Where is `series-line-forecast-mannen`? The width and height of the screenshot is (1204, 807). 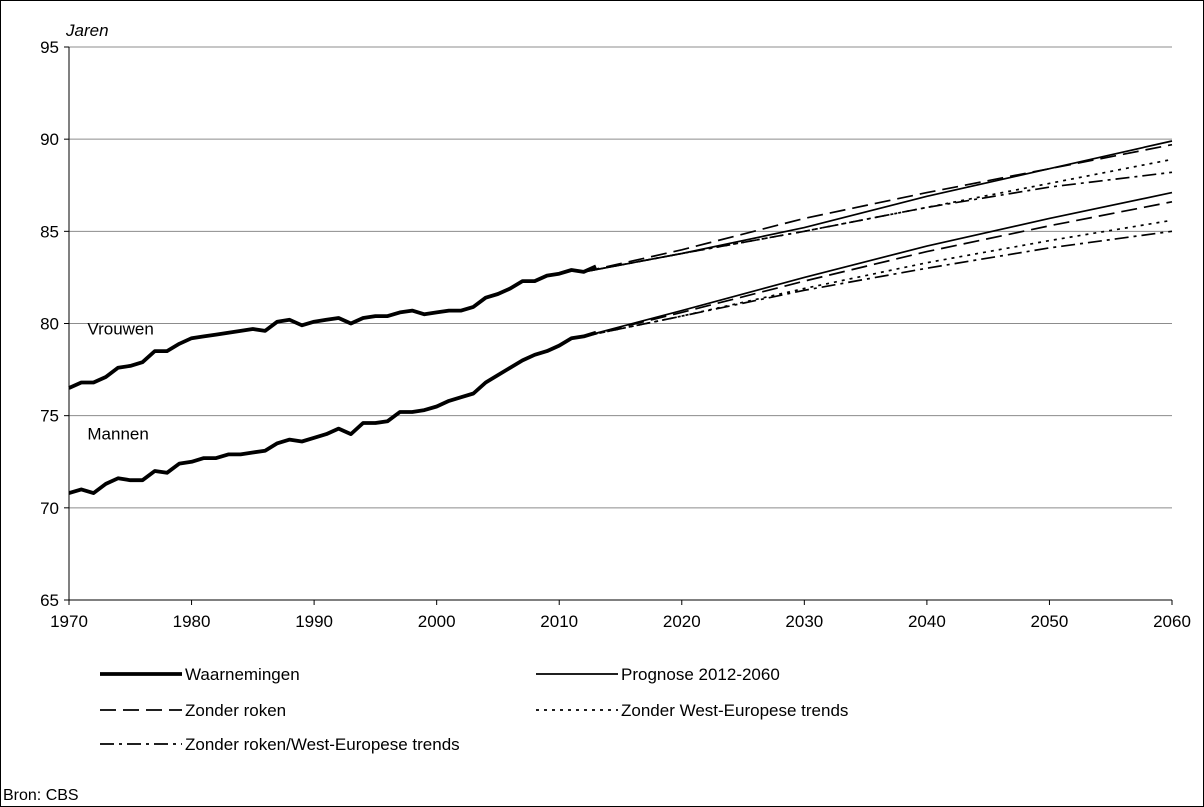 series-line-forecast-mannen is located at coordinates (878, 264).